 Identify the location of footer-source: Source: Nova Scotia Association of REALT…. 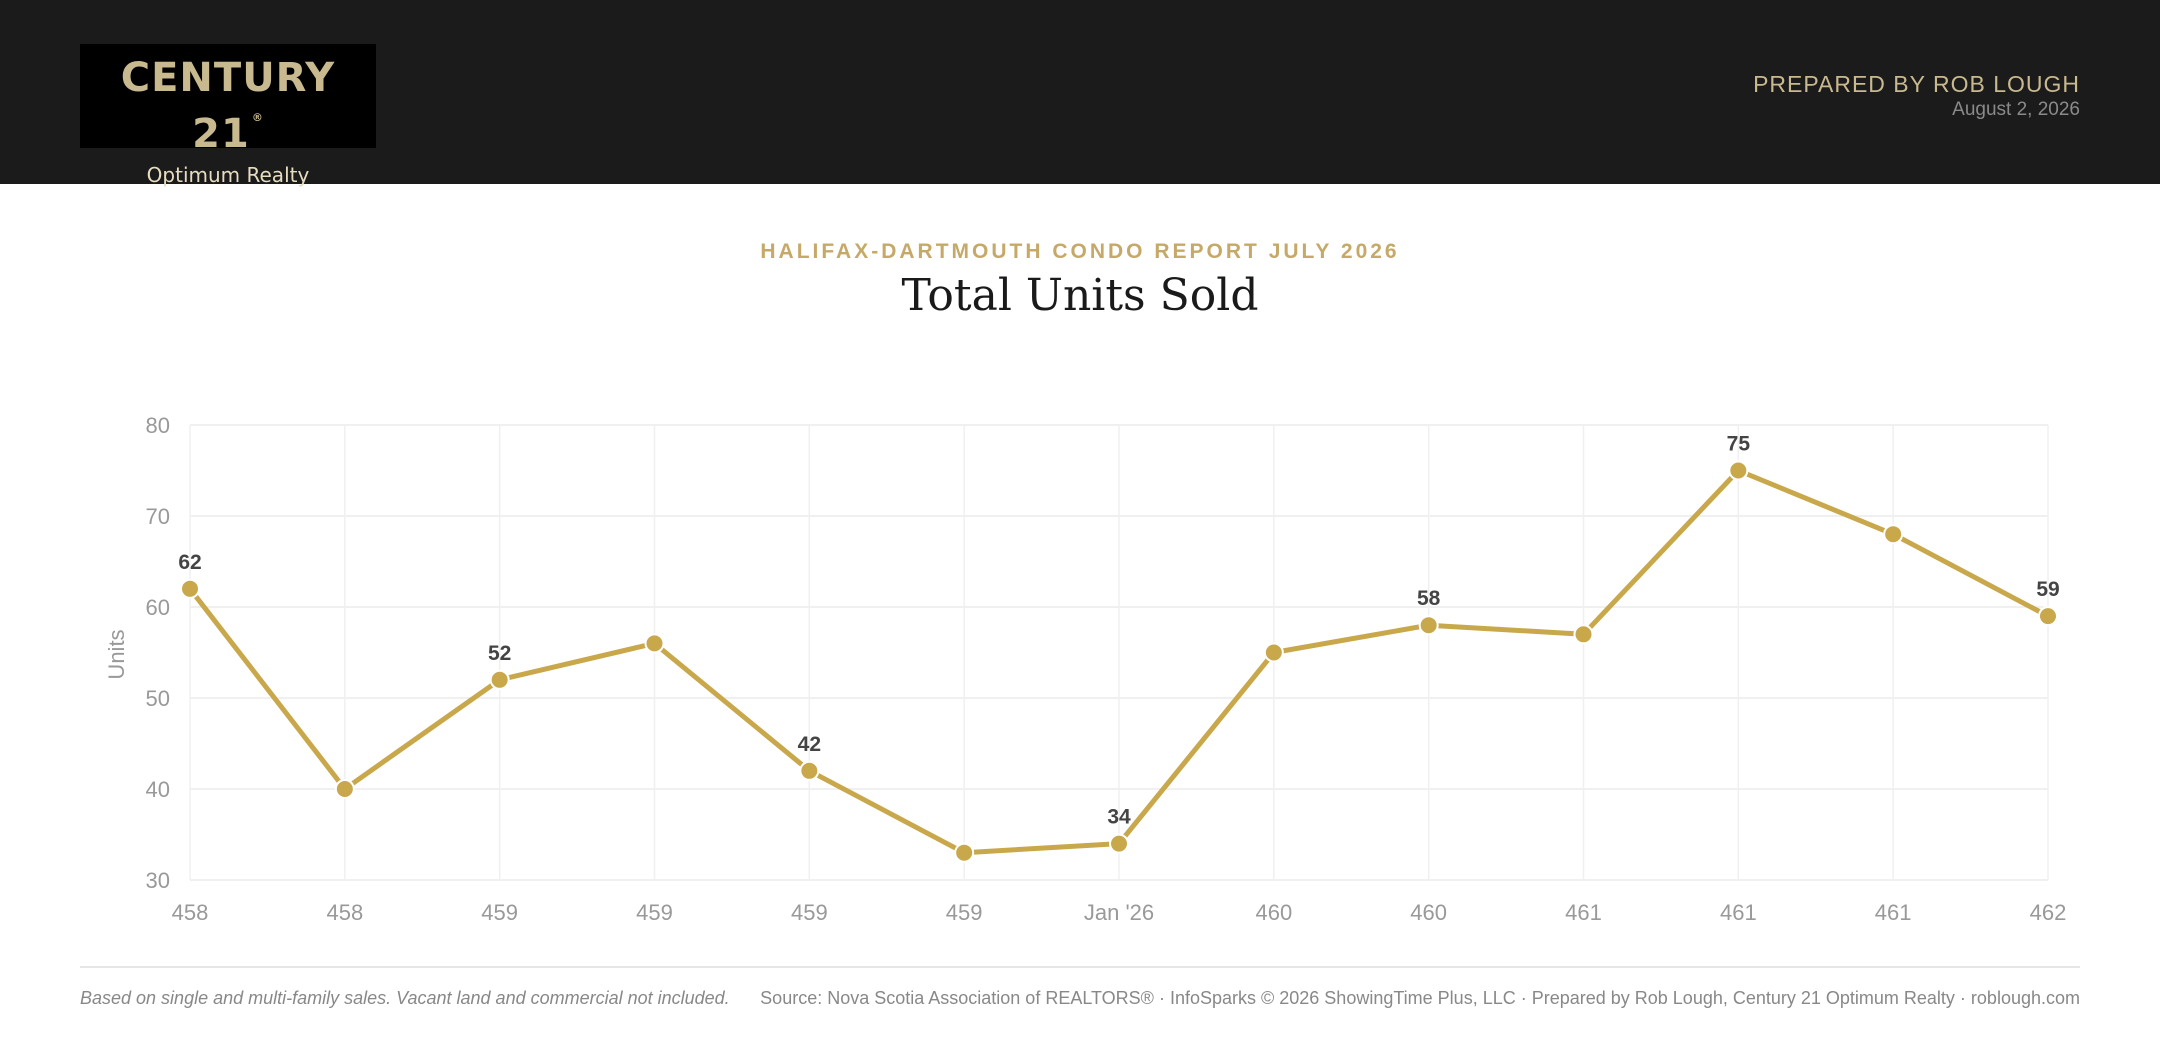
(1420, 998).